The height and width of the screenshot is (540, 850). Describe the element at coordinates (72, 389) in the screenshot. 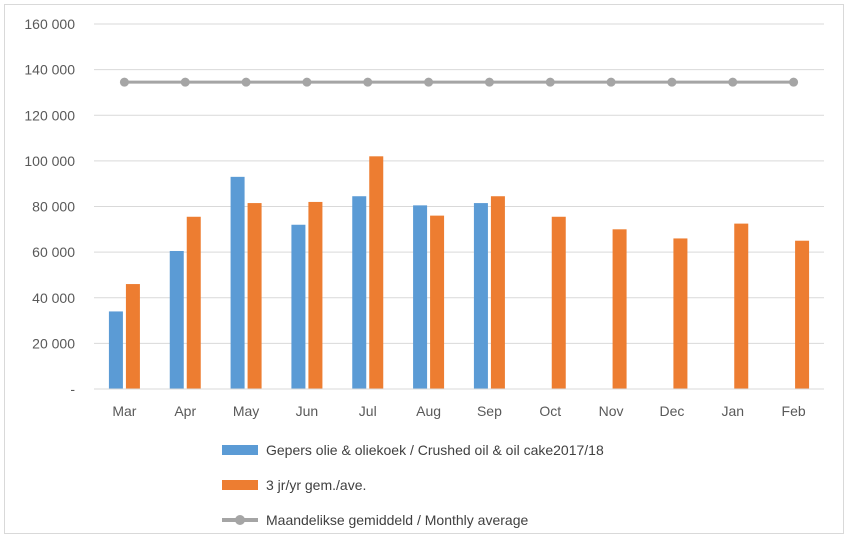

I see `y-tick-label: -` at that location.